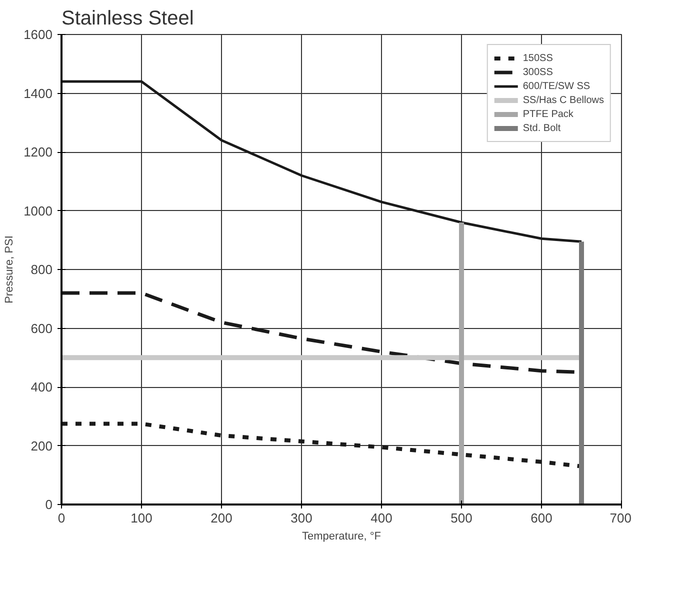 The image size is (699, 611). I want to click on y-tick-label: 0, so click(49, 504).